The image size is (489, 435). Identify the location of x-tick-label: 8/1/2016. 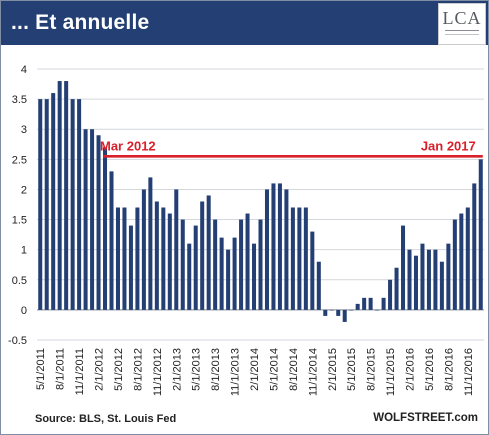
(449, 369).